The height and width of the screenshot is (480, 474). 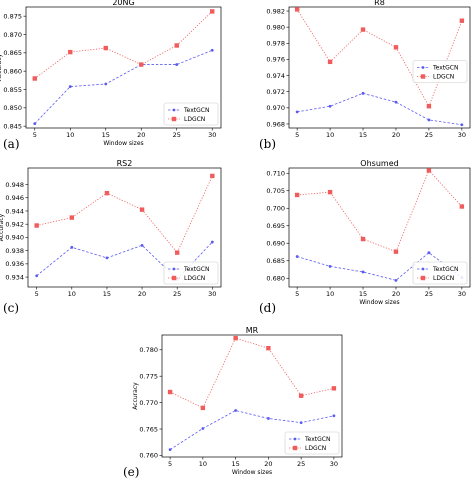 What do you see at coordinates (12, 71) in the screenshot?
I see `y-tick-label: 0.860` at bounding box center [12, 71].